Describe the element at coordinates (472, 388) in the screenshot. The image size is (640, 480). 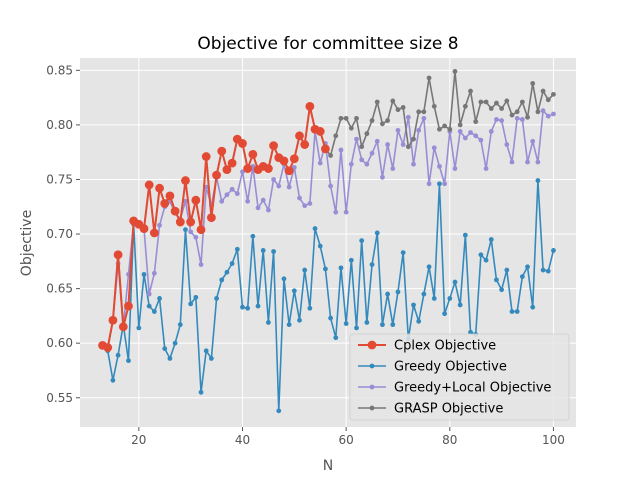
I see `legend-label: Greedy+Local Objective` at that location.